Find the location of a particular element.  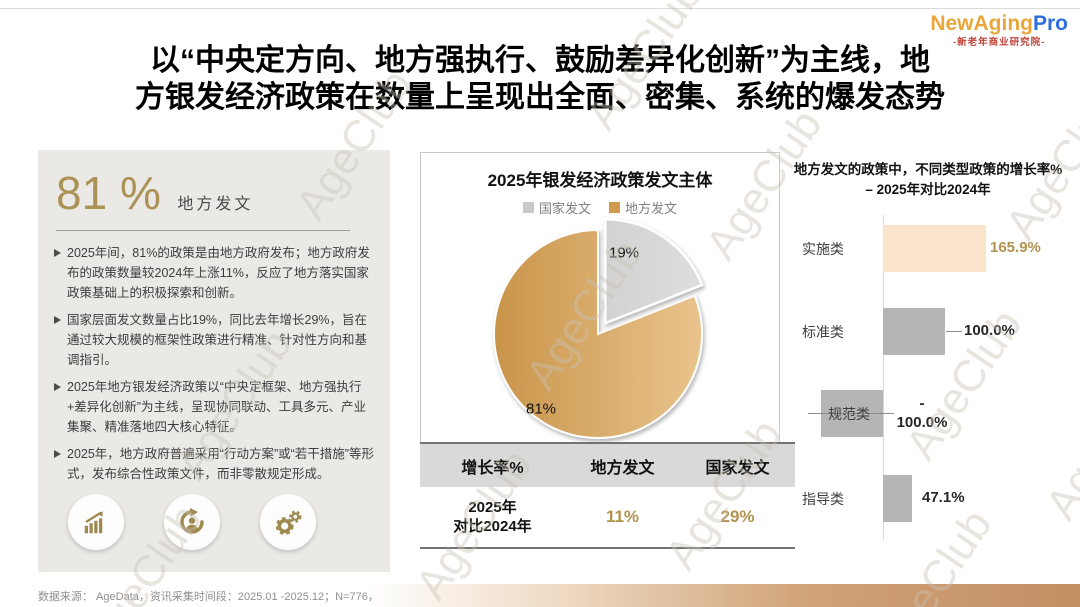

legend-swatch-gray is located at coordinates (528, 207).